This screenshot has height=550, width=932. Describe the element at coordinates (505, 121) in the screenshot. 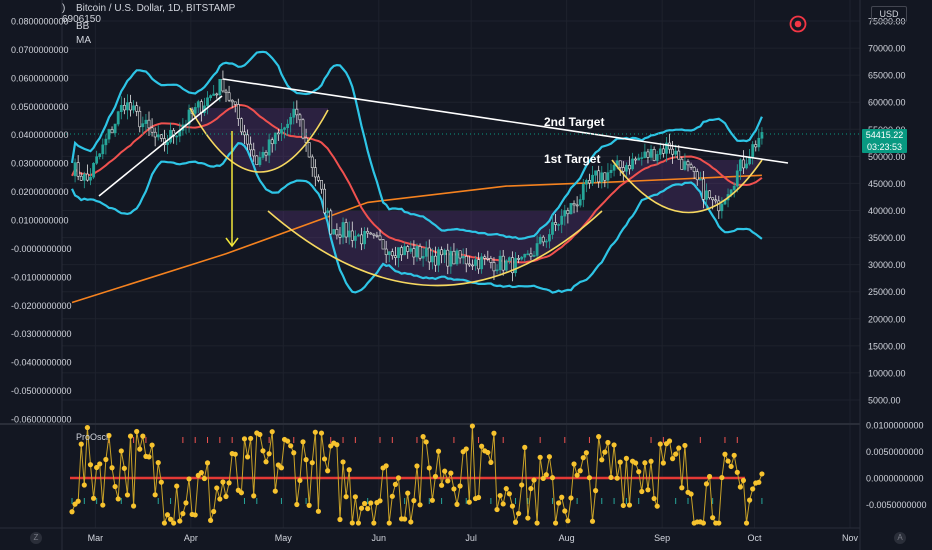

I see `descending-trendline` at that location.